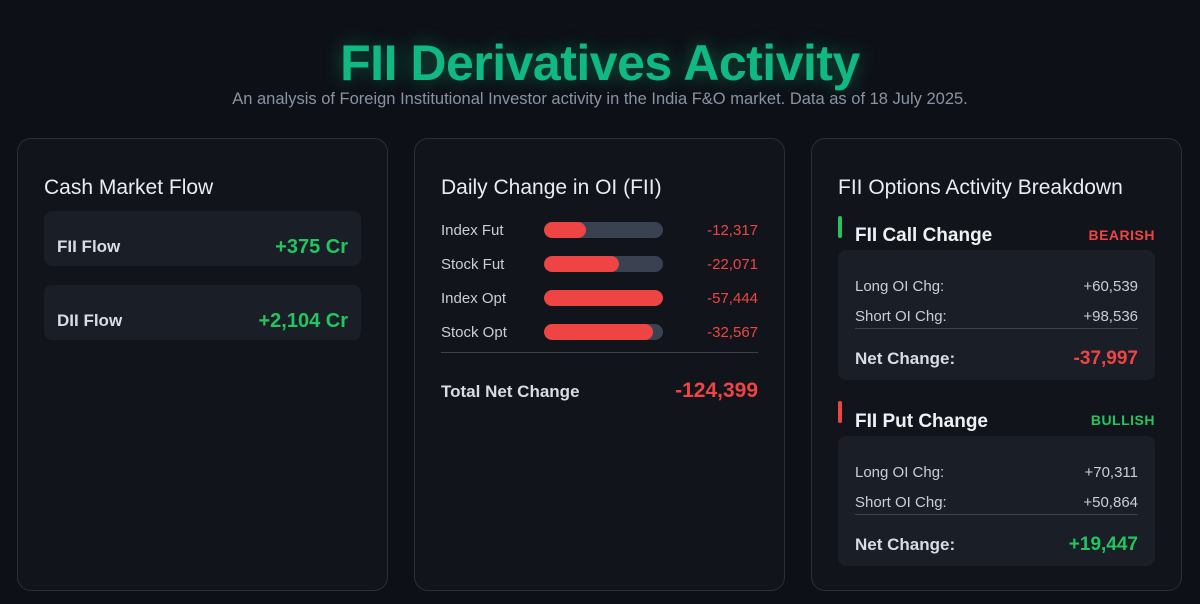  Describe the element at coordinates (900, 286) in the screenshot. I see `call-long-oi-label: Long OI Chg:` at that location.